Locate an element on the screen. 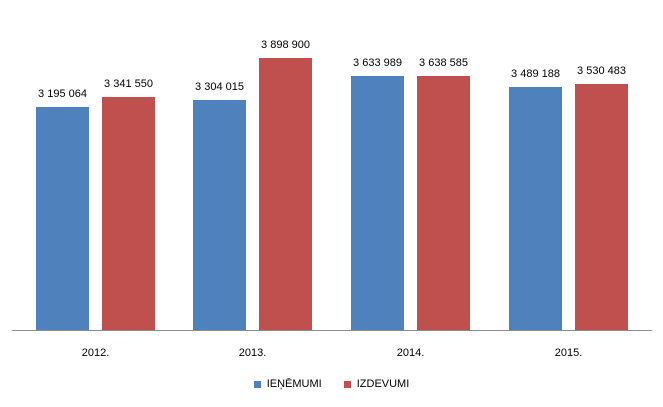  data-label: 3 489 188 is located at coordinates (535, 74).